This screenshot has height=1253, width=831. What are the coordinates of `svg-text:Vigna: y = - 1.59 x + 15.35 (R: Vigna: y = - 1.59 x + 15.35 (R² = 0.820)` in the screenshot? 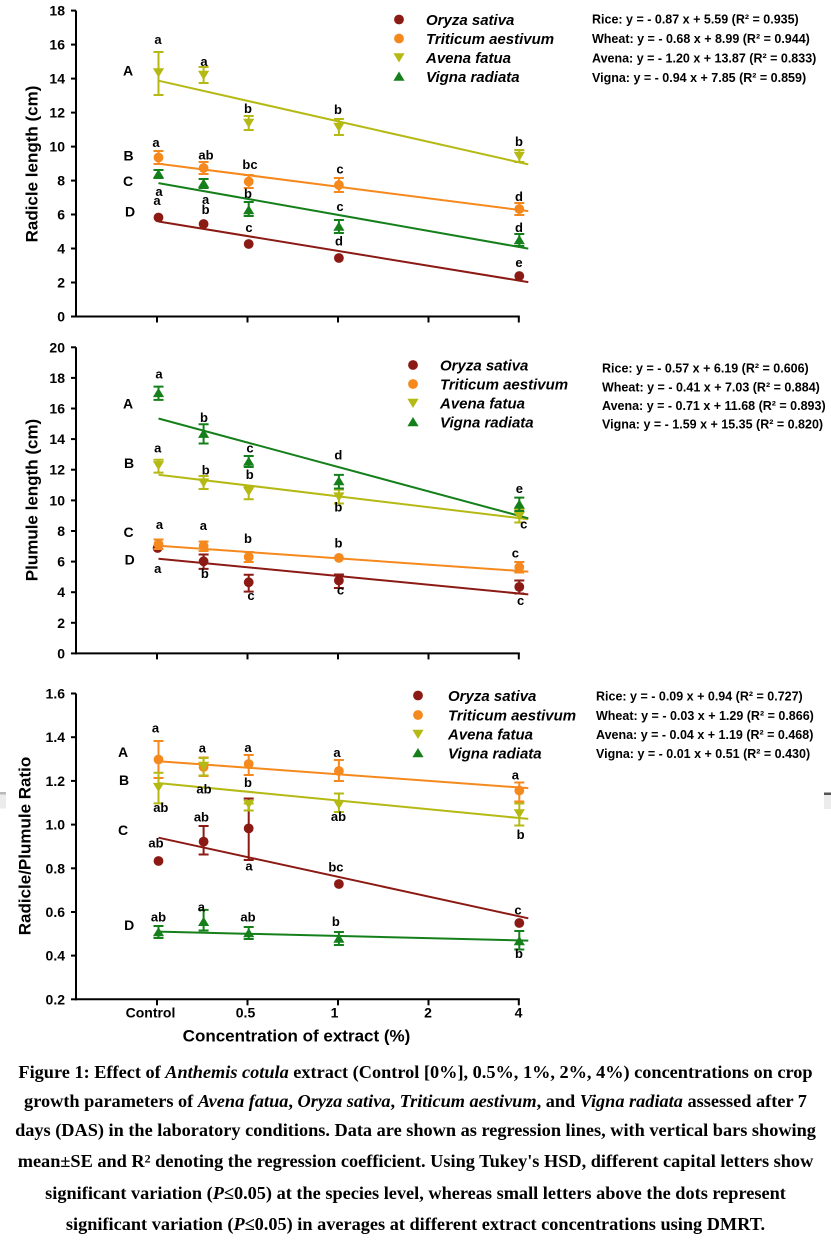 It's located at (712, 425).